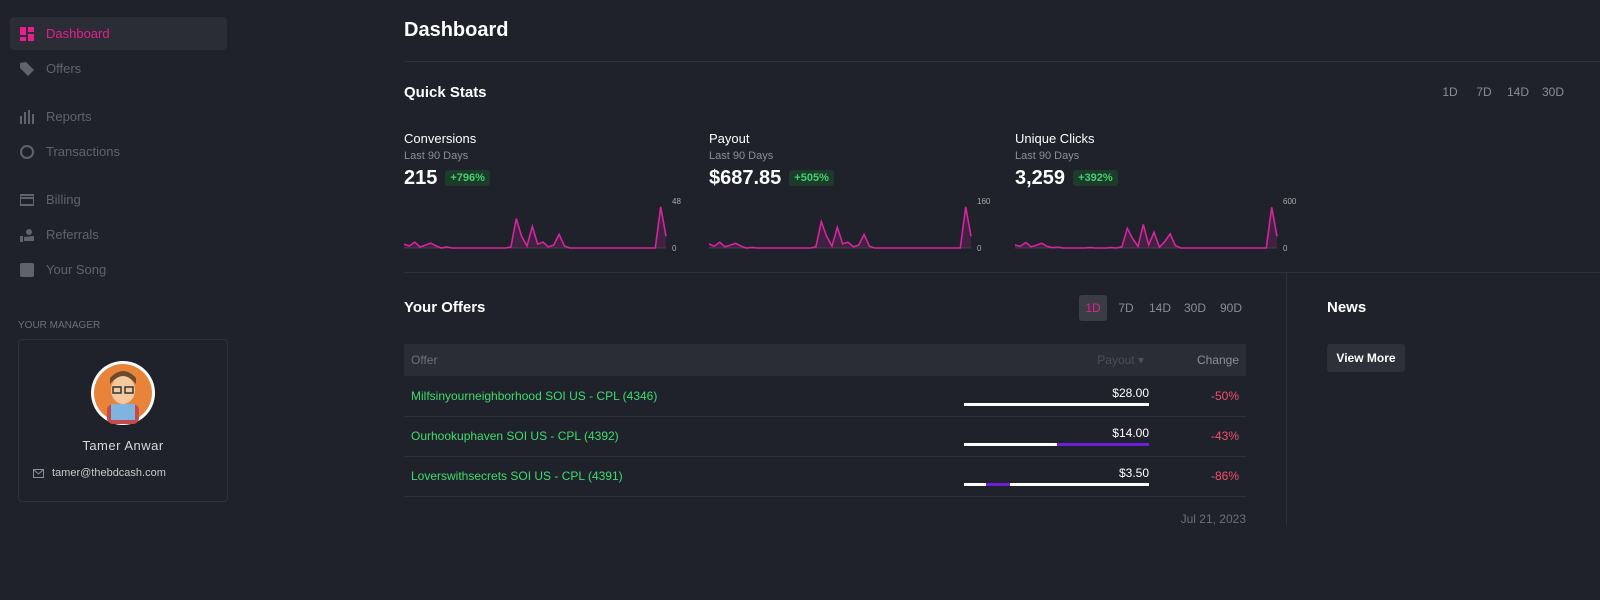 The height and width of the screenshot is (600, 1600). What do you see at coordinates (1130, 433) in the screenshot?
I see `payout: $14.00` at bounding box center [1130, 433].